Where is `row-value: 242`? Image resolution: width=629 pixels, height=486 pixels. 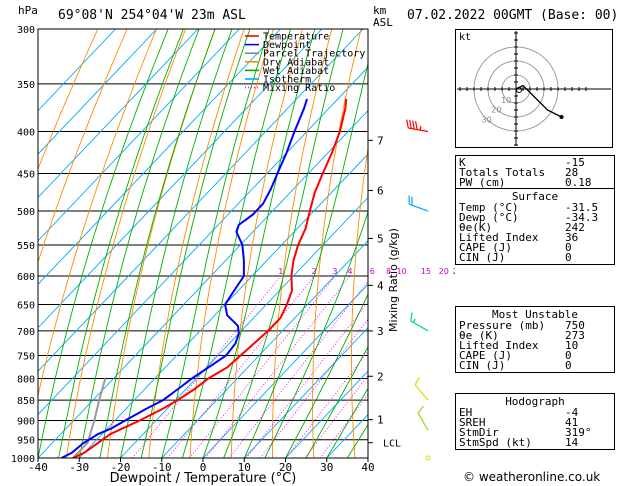
row-value: 242 is located at coordinates (575, 227).